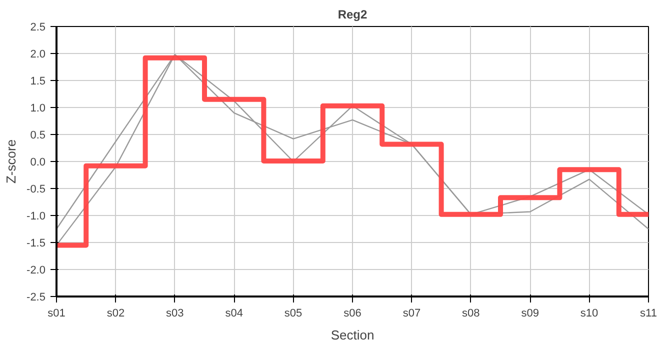  What do you see at coordinates (38, 28) in the screenshot?
I see `y-tick-label: 2.5` at bounding box center [38, 28].